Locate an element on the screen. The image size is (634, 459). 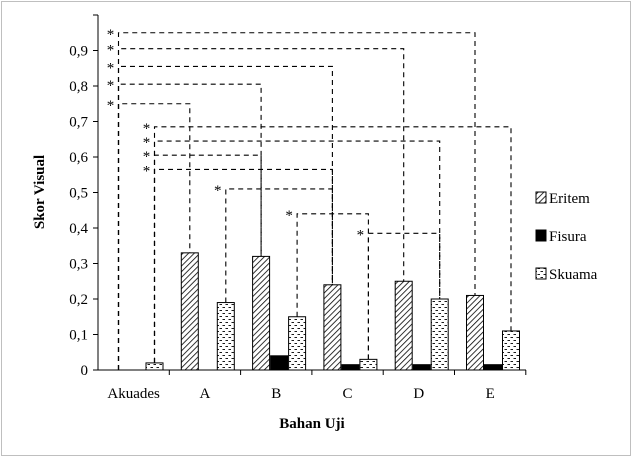
bar-eritem-e is located at coordinates (475, 332).